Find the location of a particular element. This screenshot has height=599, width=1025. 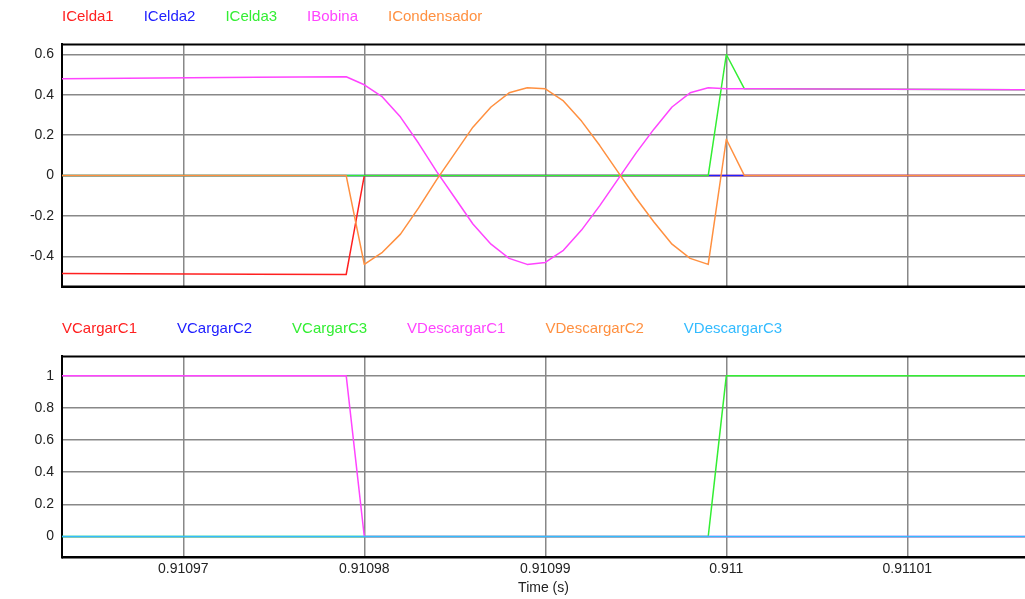

y-tick-label: -0.4 is located at coordinates (42, 255).